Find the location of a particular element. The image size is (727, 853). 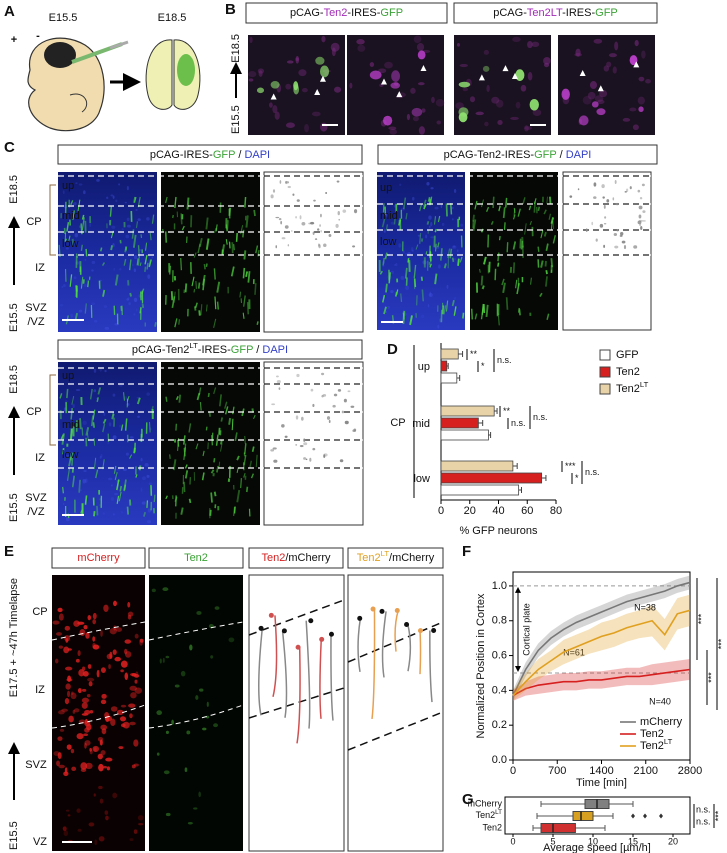

series-line is located at coordinates (601, 638).